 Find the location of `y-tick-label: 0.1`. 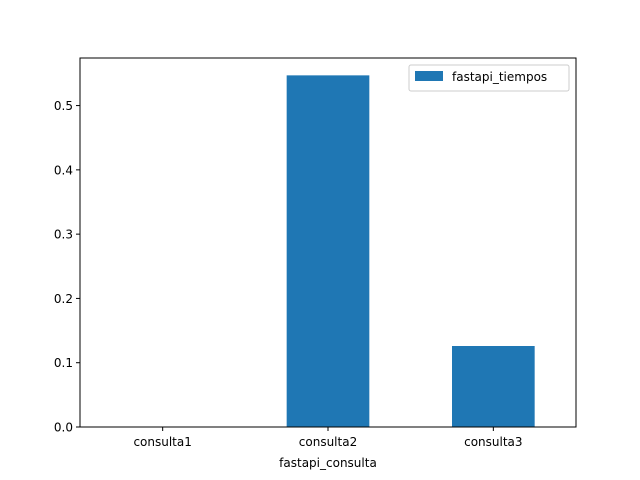

y-tick-label: 0.1 is located at coordinates (63, 363).